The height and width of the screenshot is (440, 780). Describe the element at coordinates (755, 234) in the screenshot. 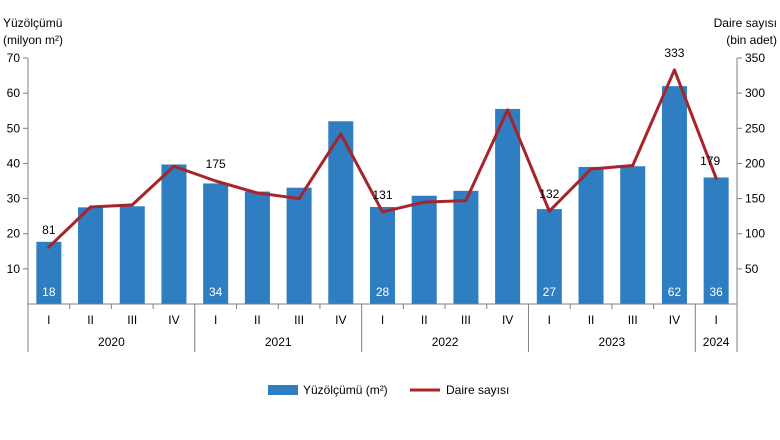

I see `right-tick-label: 100` at that location.